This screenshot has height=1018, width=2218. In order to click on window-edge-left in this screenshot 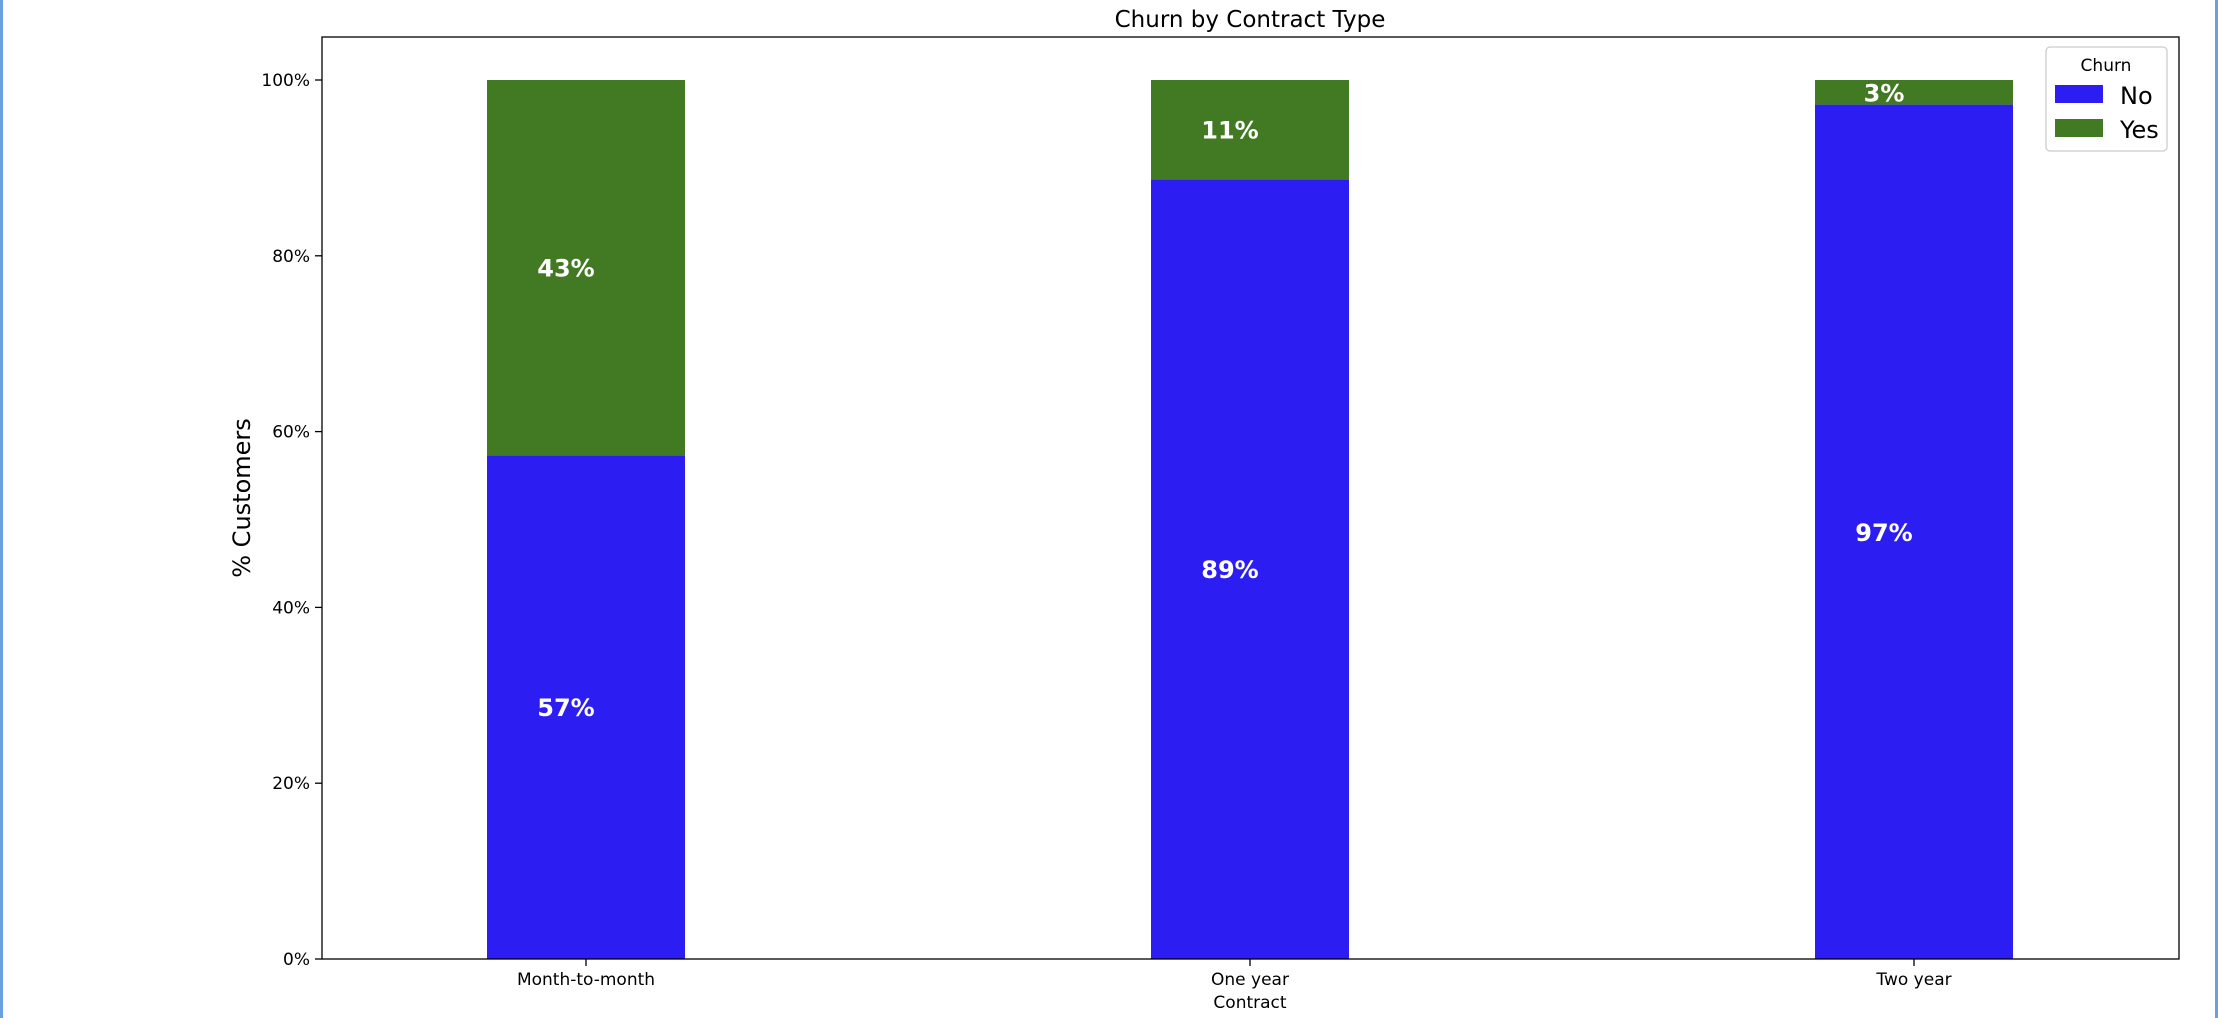, I will do `click(1, 509)`.